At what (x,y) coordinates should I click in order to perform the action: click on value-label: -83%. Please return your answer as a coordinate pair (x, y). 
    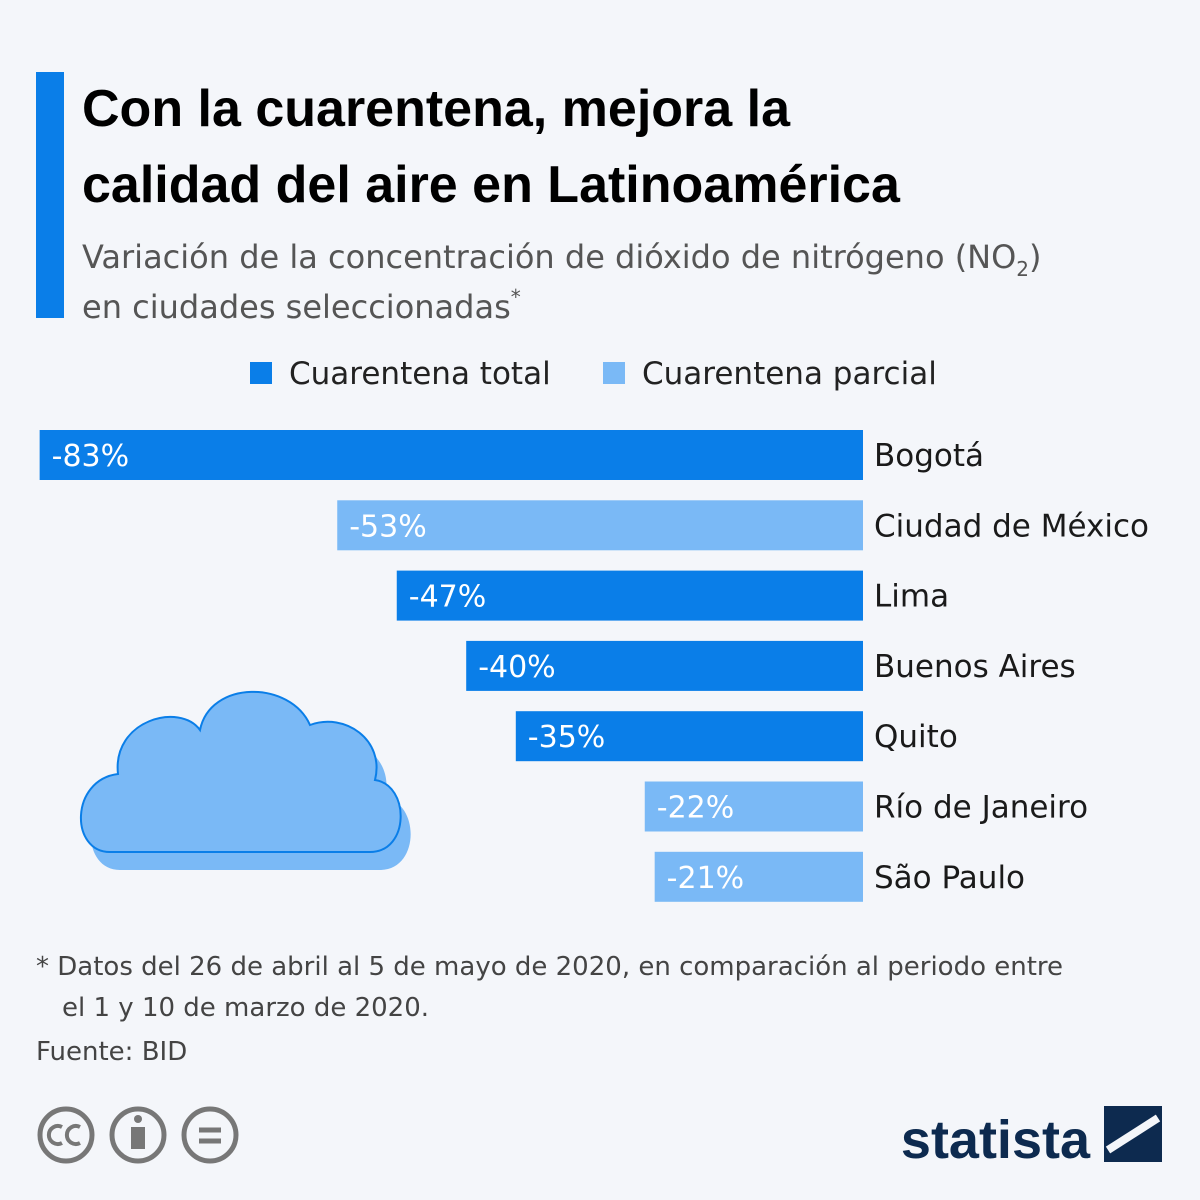
    Looking at the image, I should click on (91, 456).